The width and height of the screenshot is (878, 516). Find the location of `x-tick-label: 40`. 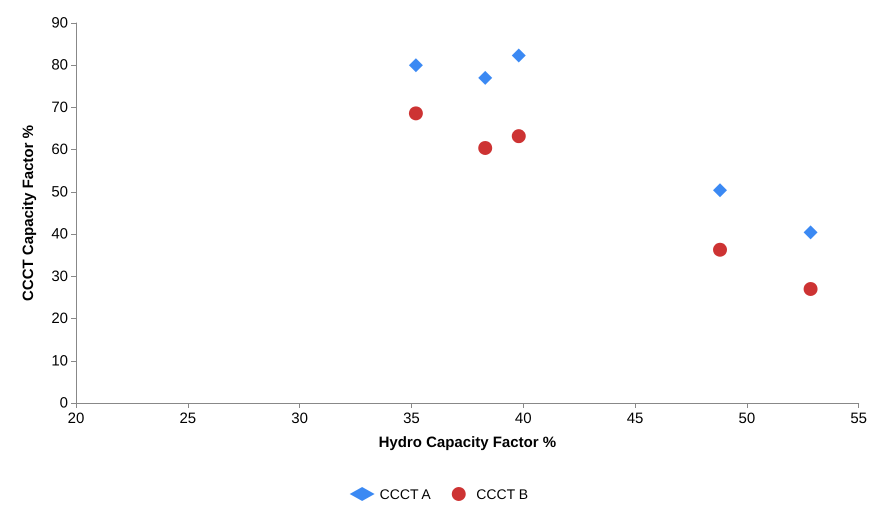

x-tick-label: 40 is located at coordinates (523, 418).